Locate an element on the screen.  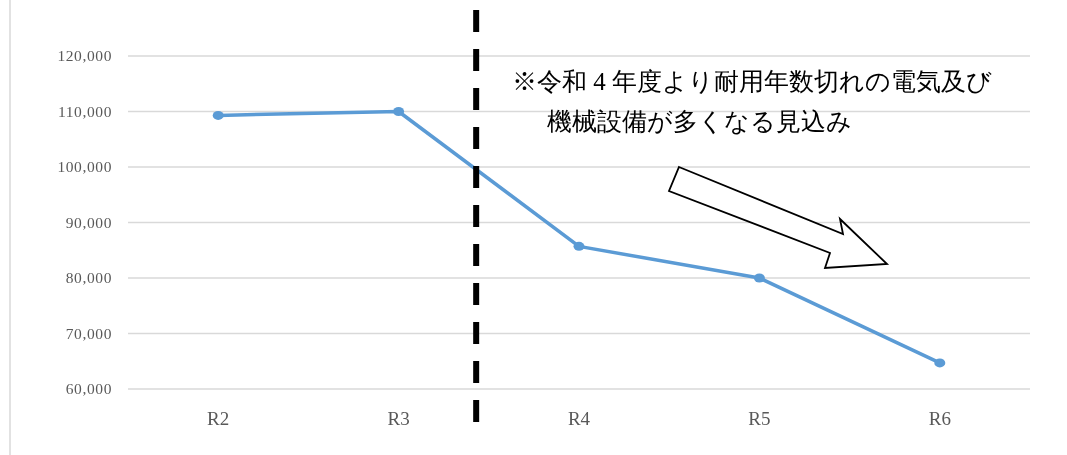
y-tick-label: 110,000 is located at coordinates (85, 111).